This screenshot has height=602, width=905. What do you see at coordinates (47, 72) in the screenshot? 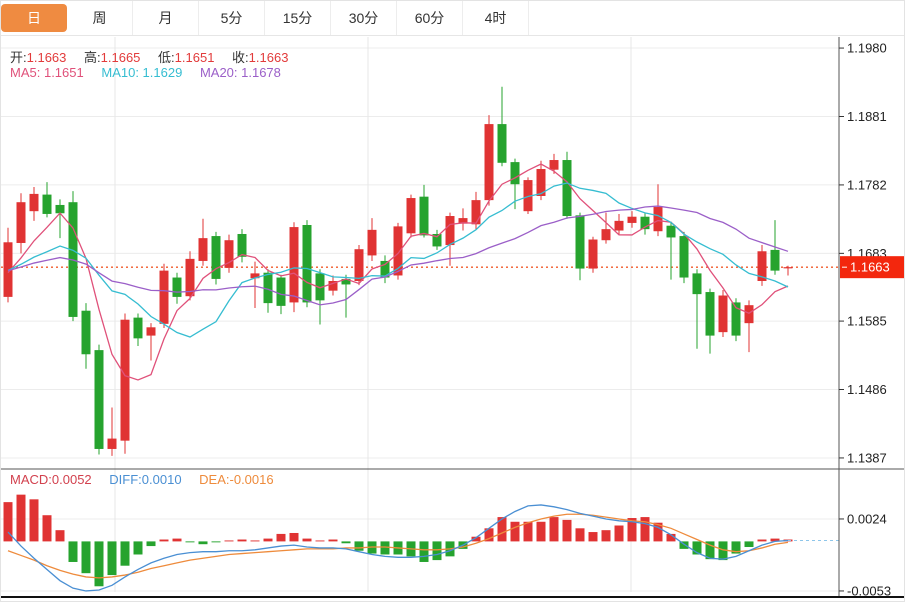
I see `ma5-value: MA5: 1.1651` at bounding box center [47, 72].